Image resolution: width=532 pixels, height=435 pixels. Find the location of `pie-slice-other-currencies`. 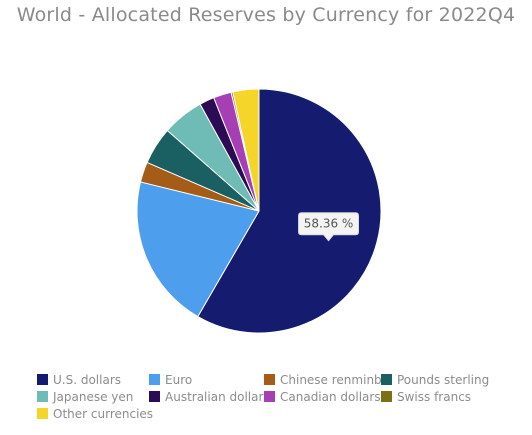

pie-slice-other-currencies is located at coordinates (246, 150).